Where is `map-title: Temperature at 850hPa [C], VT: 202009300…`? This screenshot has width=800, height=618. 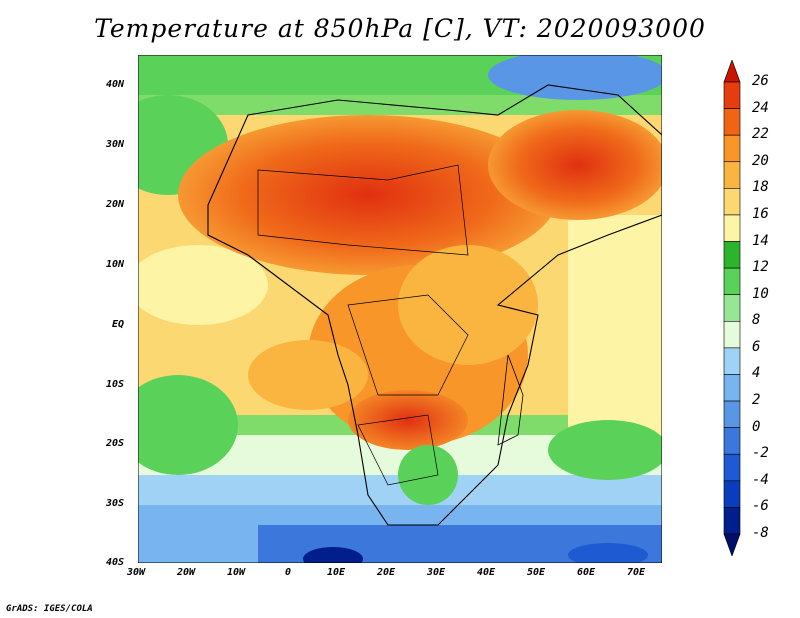
map-title: Temperature at 850hPa [C], VT: 202009300… is located at coordinates (400, 28).